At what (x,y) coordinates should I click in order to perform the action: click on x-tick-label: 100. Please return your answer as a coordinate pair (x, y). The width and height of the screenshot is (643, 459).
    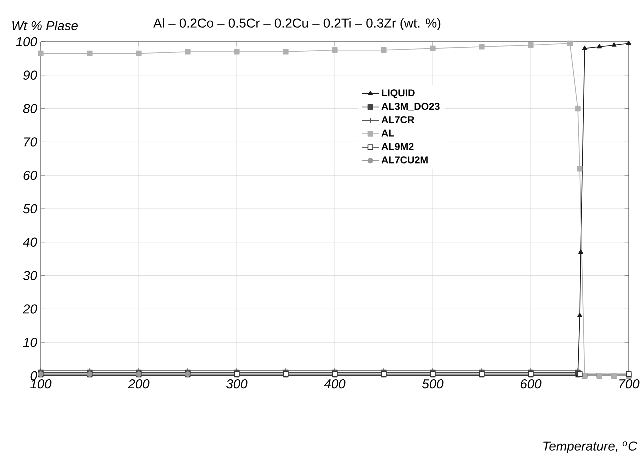
    Looking at the image, I should click on (41, 384).